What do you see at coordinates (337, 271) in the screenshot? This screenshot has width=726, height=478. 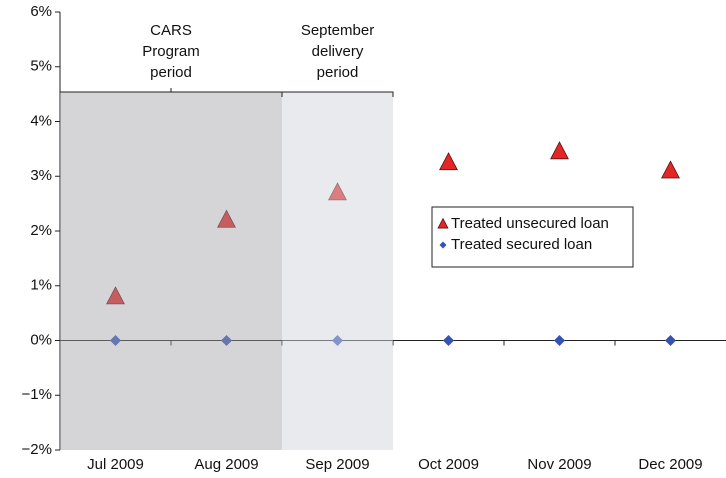 I see `september-period-shade` at bounding box center [337, 271].